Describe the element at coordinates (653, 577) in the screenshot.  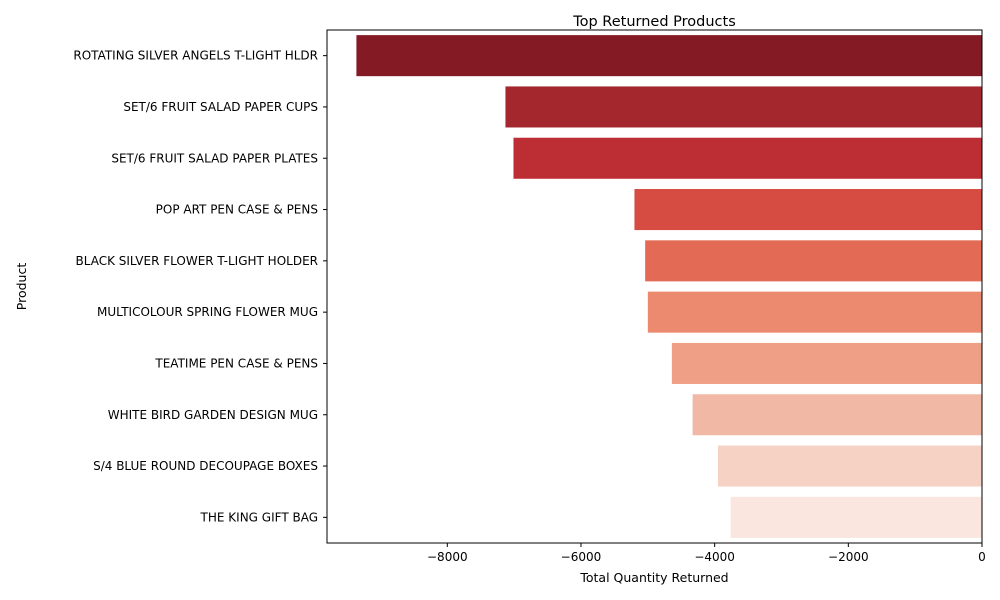
I see `x-axis-label: Total Quantity Returned` at that location.